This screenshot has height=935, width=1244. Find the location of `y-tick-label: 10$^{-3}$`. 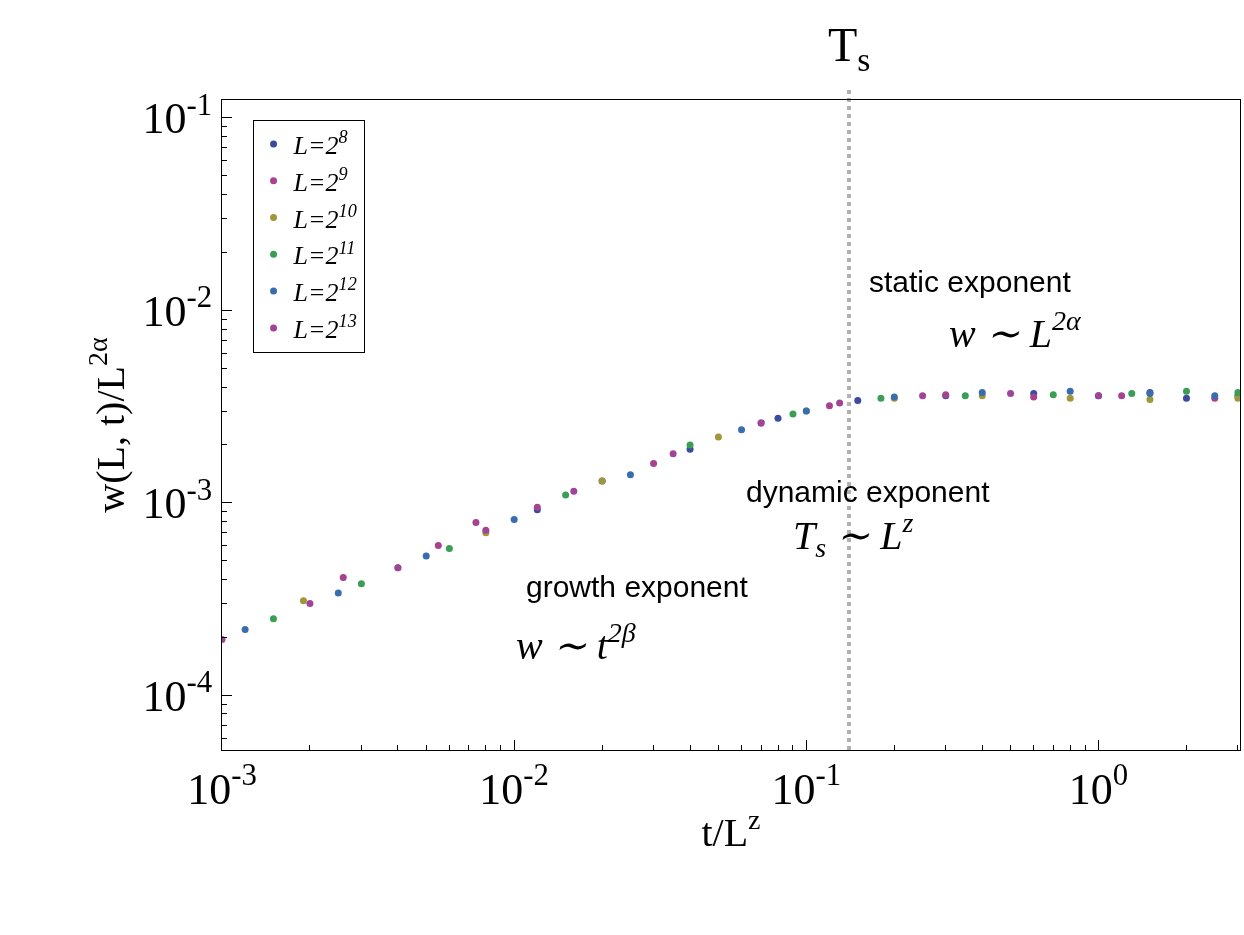

y-tick-label: 10$^{-3}$ is located at coordinates (177, 500).